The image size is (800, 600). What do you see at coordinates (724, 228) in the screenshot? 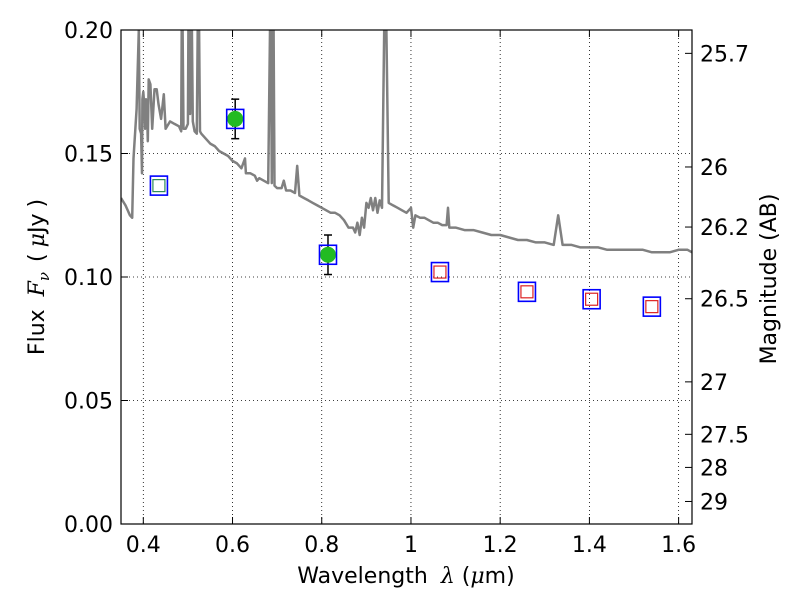
I see `magnitude-tick-label: 26.2` at bounding box center [724, 228].